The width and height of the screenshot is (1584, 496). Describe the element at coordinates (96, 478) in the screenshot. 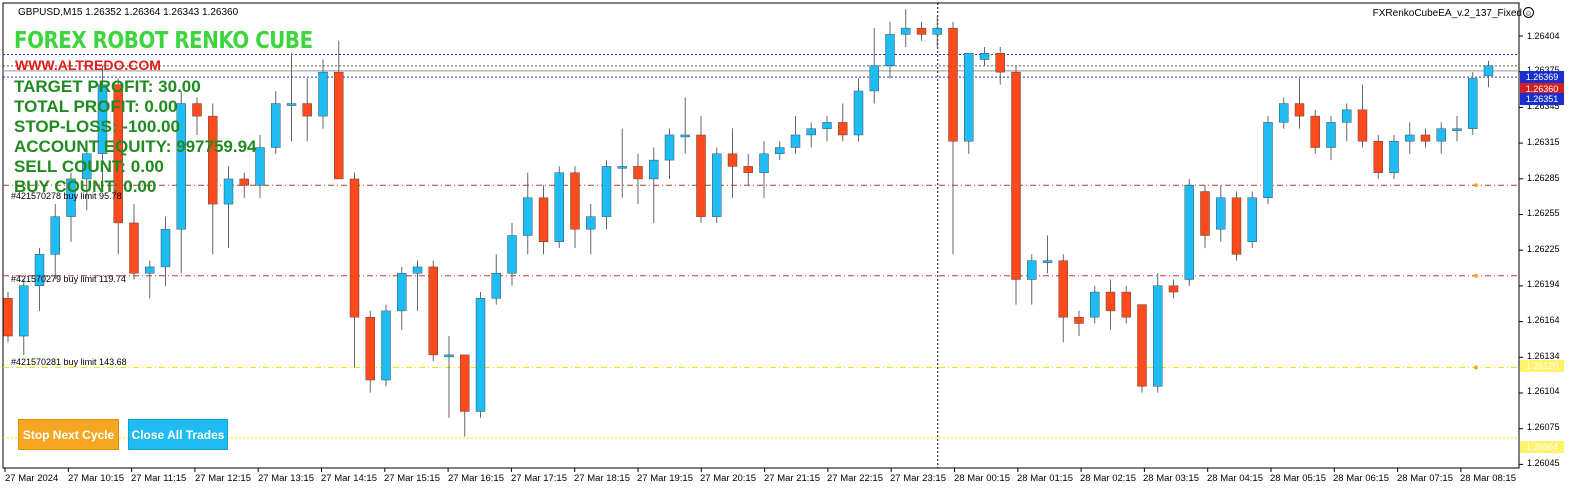

I see `time-tick: 27 Mar 10:15` at that location.